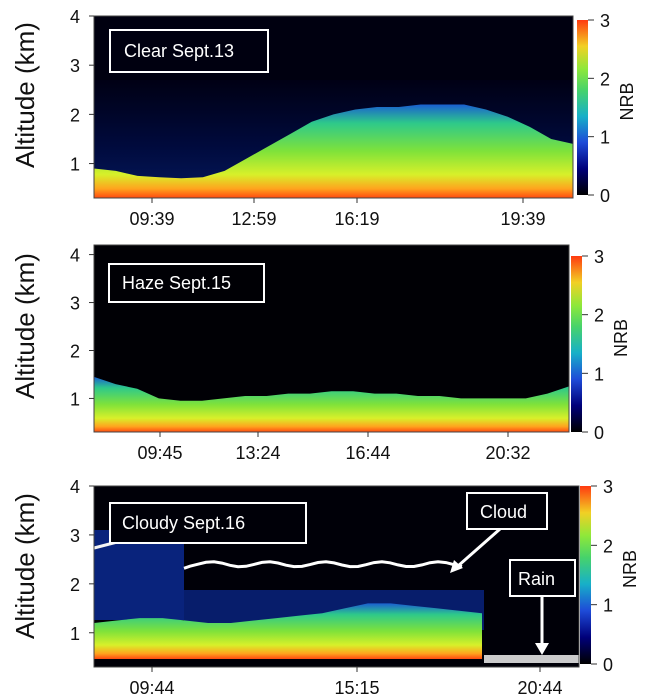  Describe the element at coordinates (536, 579) in the screenshot. I see `rain-callout-label: Rain` at that location.